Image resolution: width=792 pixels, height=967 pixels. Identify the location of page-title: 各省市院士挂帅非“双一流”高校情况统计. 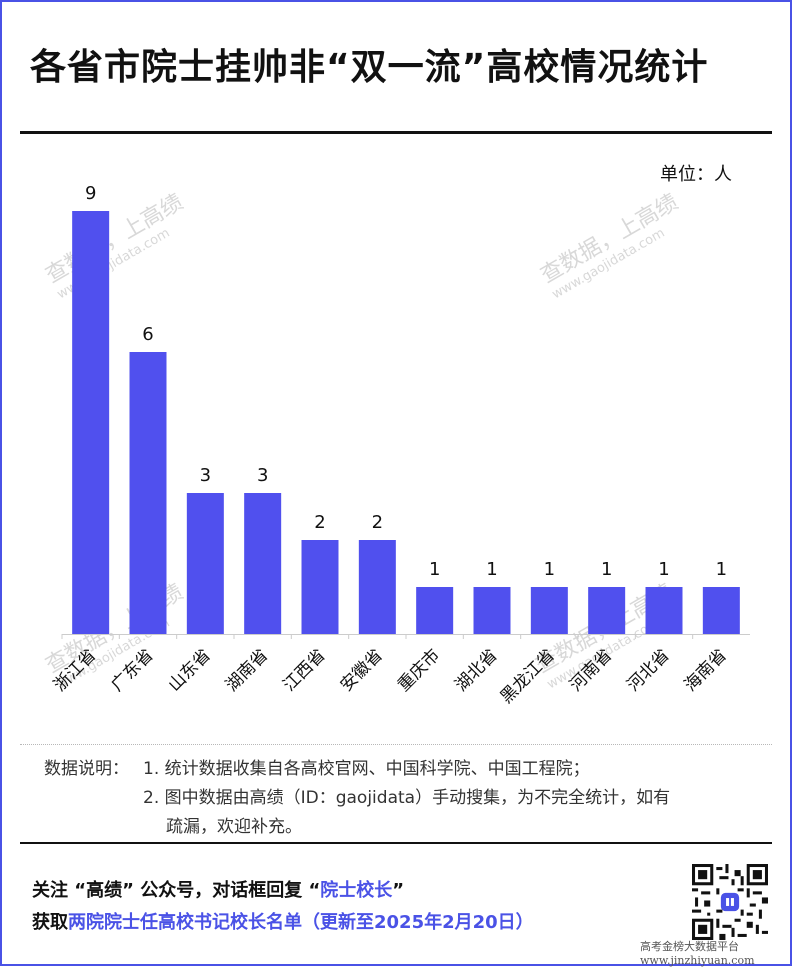
(369, 67).